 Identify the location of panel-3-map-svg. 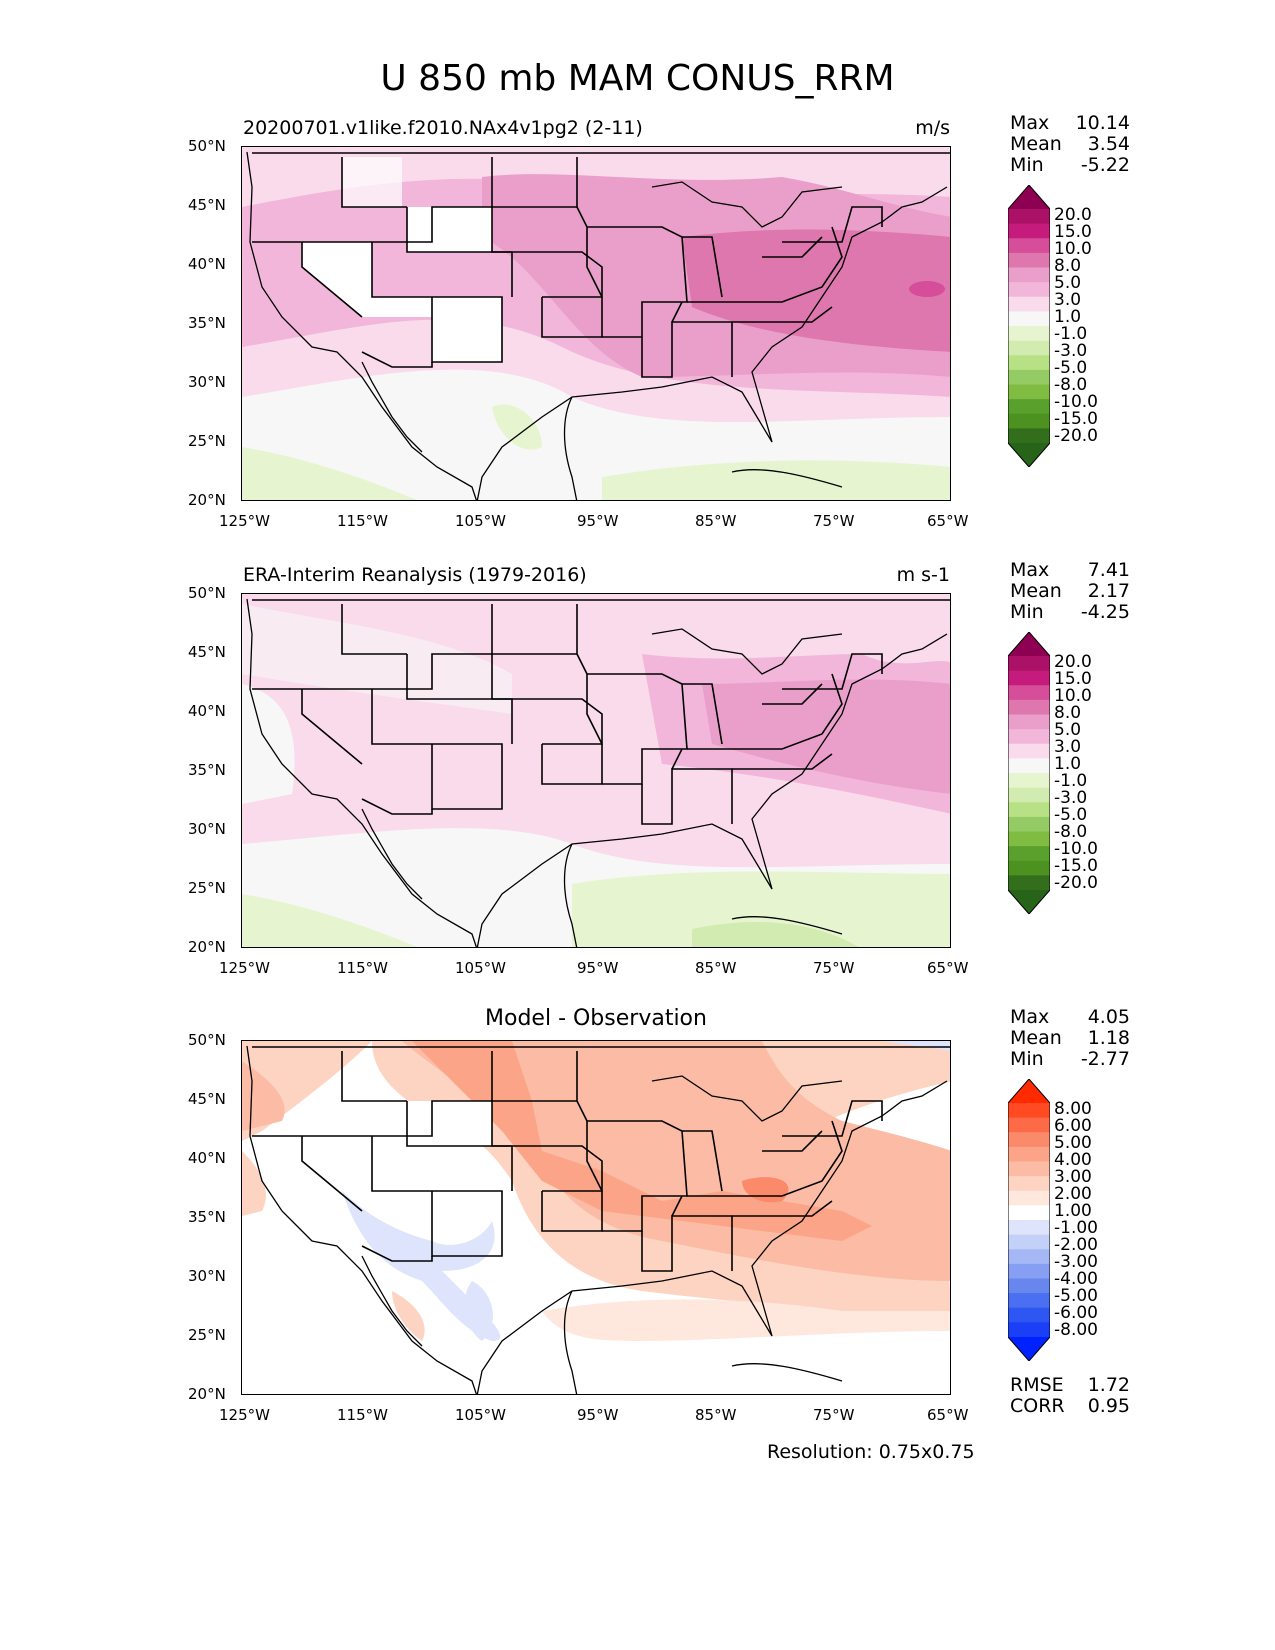
(596, 1217).